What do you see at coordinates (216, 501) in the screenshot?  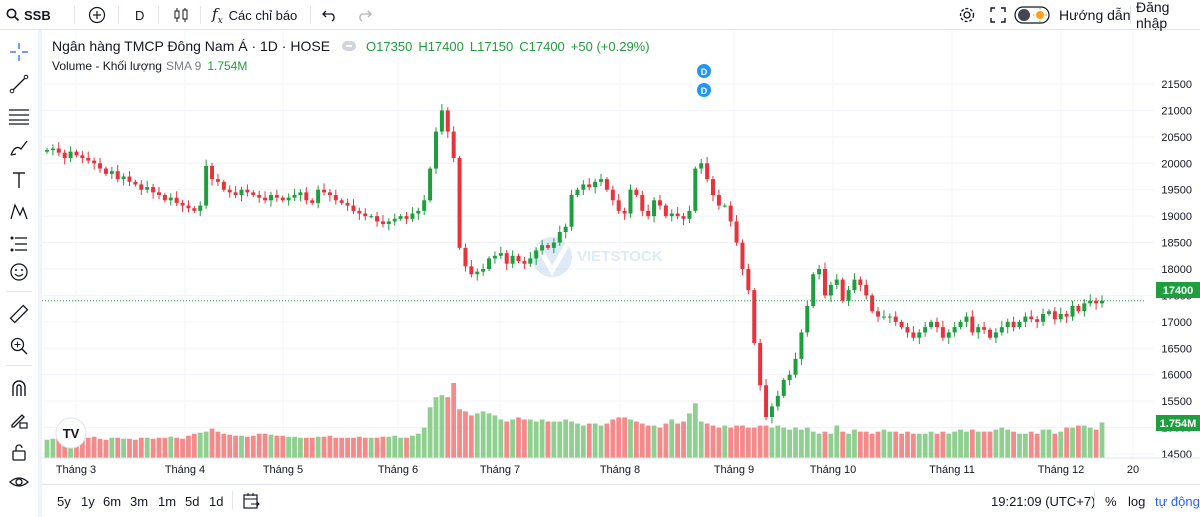 I see `range-1d: 1d` at bounding box center [216, 501].